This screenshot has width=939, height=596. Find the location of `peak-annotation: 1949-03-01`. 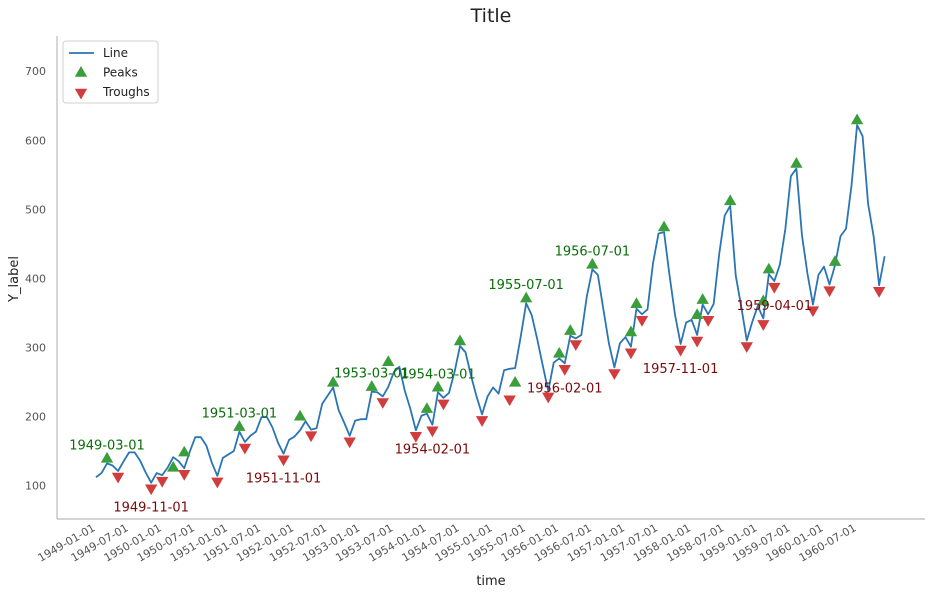

peak-annotation: 1949-03-01 is located at coordinates (107, 445).